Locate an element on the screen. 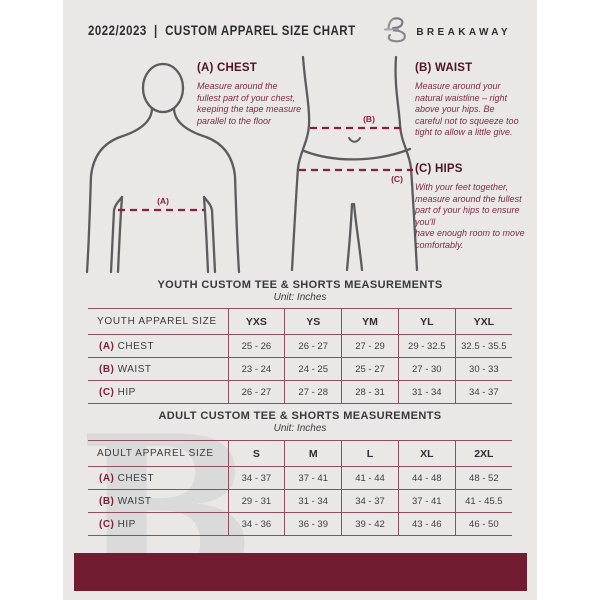  cell: 41 - 45.5 is located at coordinates (483, 501).